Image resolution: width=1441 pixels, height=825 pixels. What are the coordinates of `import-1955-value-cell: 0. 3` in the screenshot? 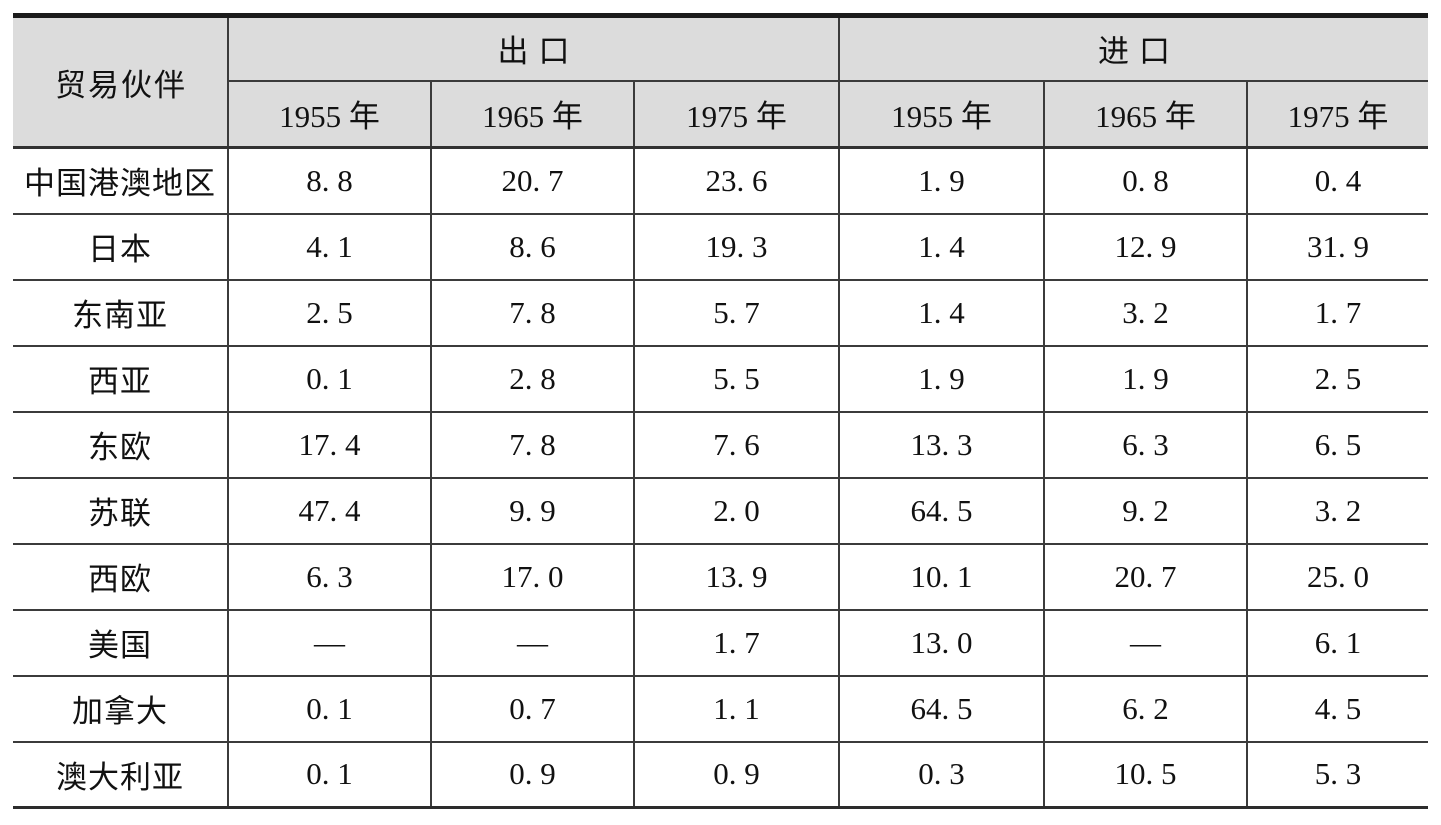 It's located at (942, 774).